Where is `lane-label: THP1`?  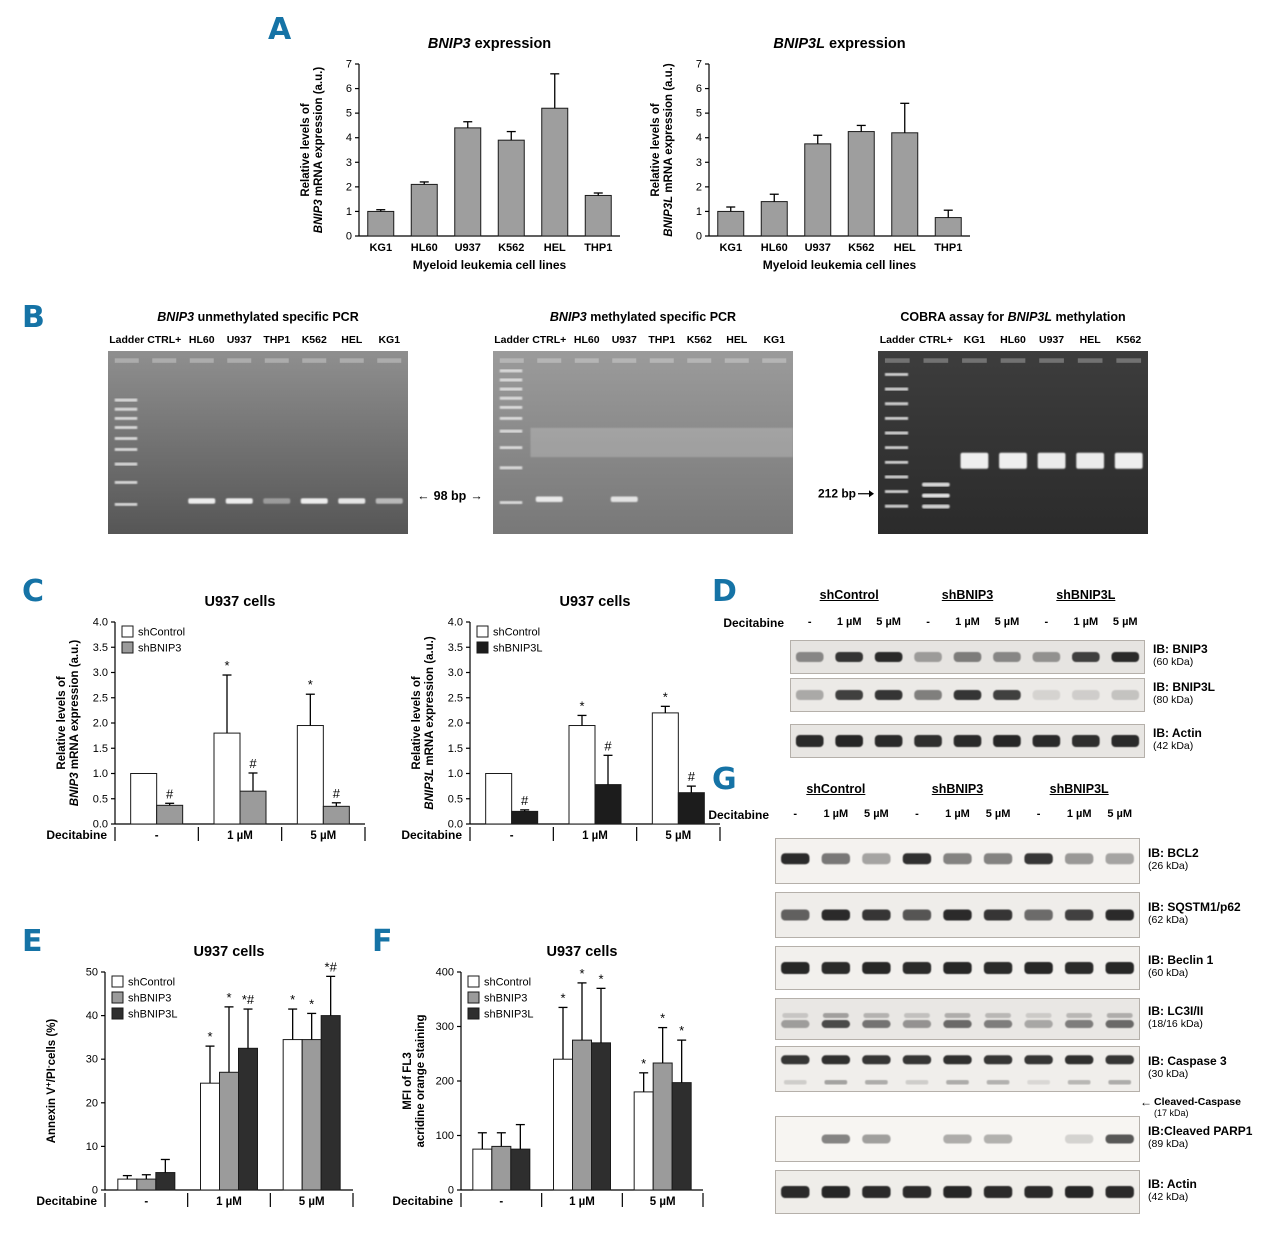 lane-label: THP1 is located at coordinates (276, 340).